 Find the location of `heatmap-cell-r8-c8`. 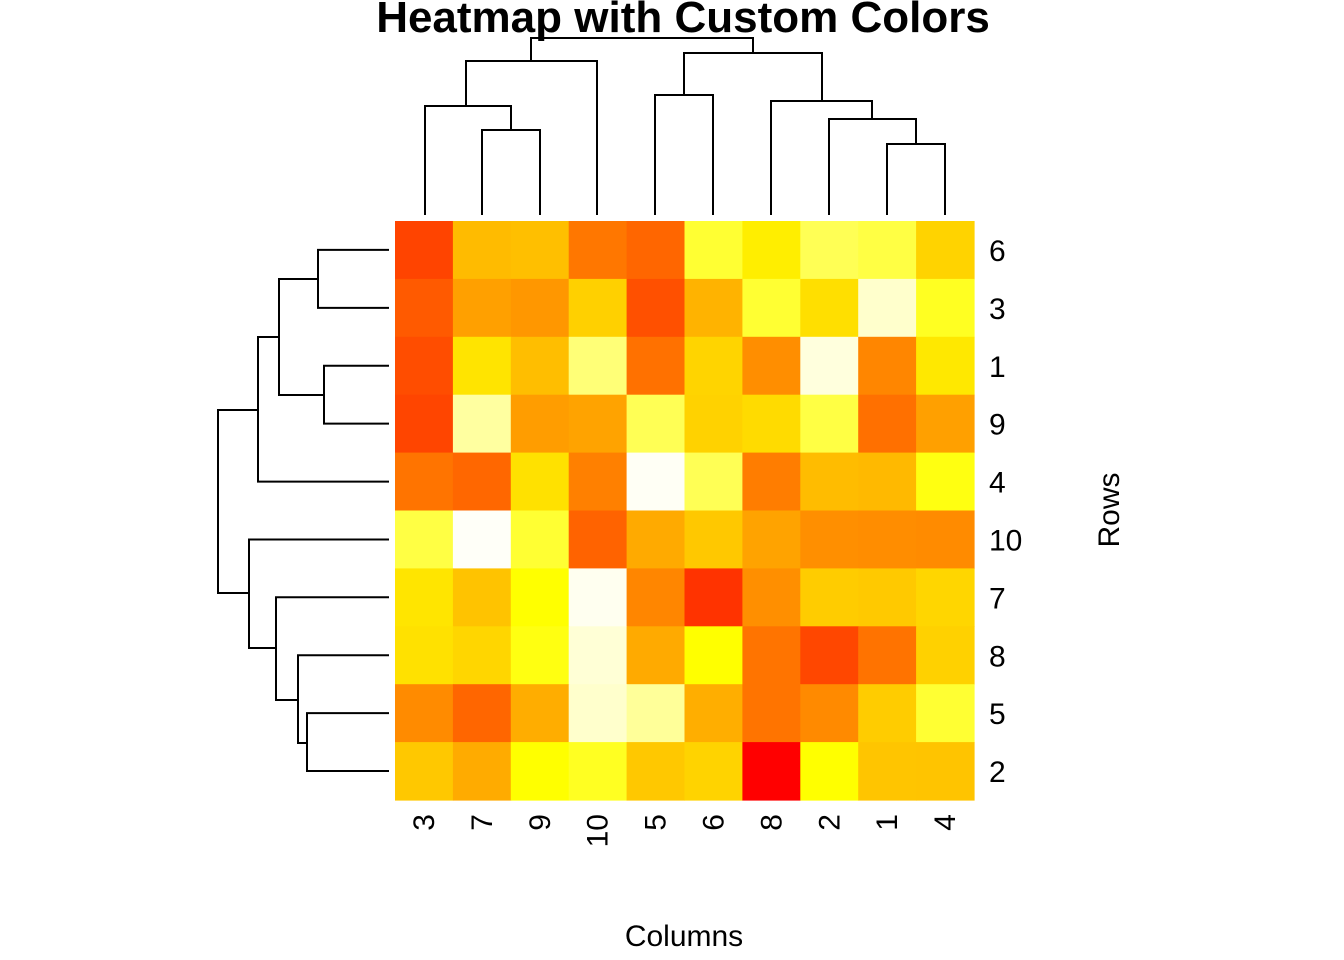

heatmap-cell-r8-c8 is located at coordinates (771, 655).